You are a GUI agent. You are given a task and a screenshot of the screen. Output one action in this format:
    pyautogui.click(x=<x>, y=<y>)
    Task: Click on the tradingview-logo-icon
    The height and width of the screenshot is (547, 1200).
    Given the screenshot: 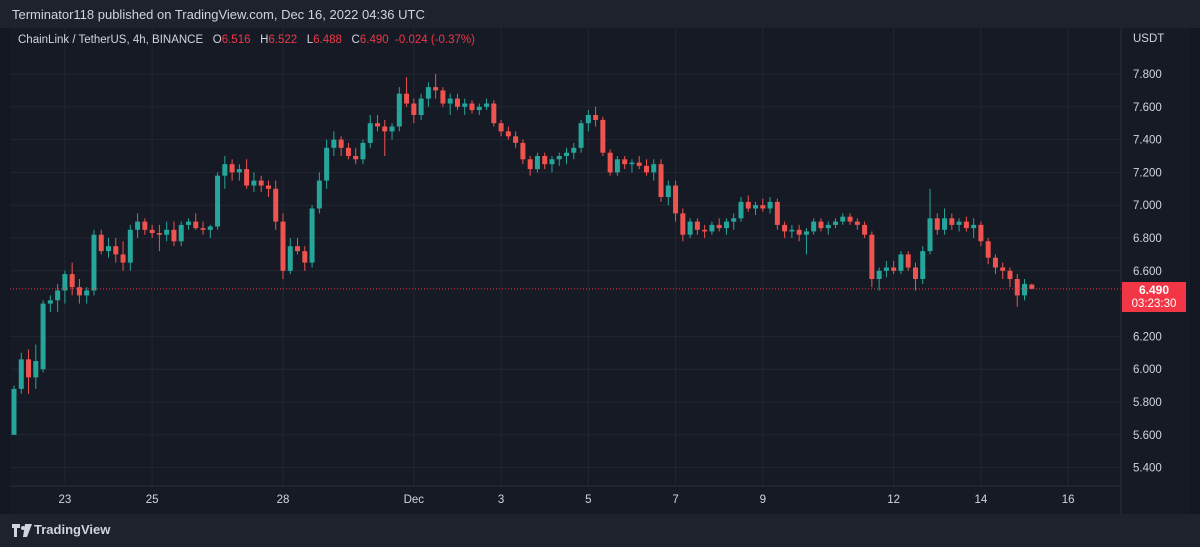 What is the action you would take?
    pyautogui.click(x=22, y=531)
    